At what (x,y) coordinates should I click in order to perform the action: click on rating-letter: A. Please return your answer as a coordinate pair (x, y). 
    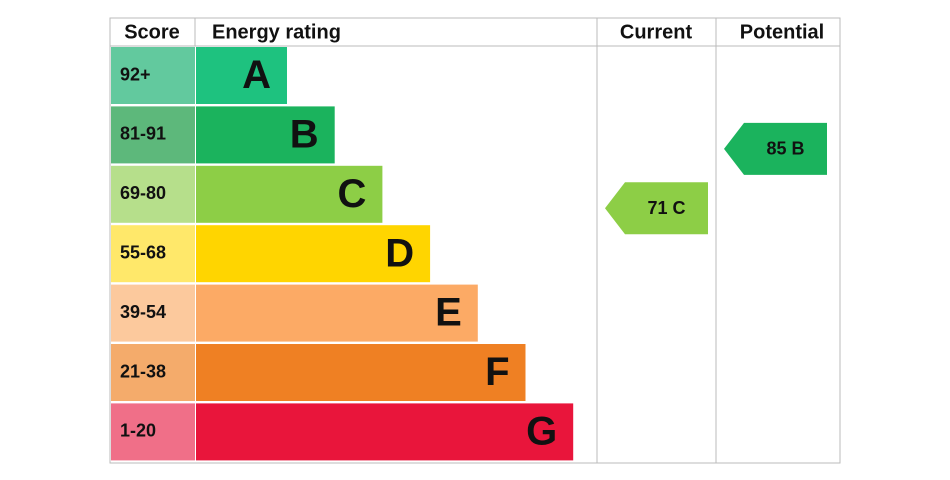
    Looking at the image, I should click on (256, 75).